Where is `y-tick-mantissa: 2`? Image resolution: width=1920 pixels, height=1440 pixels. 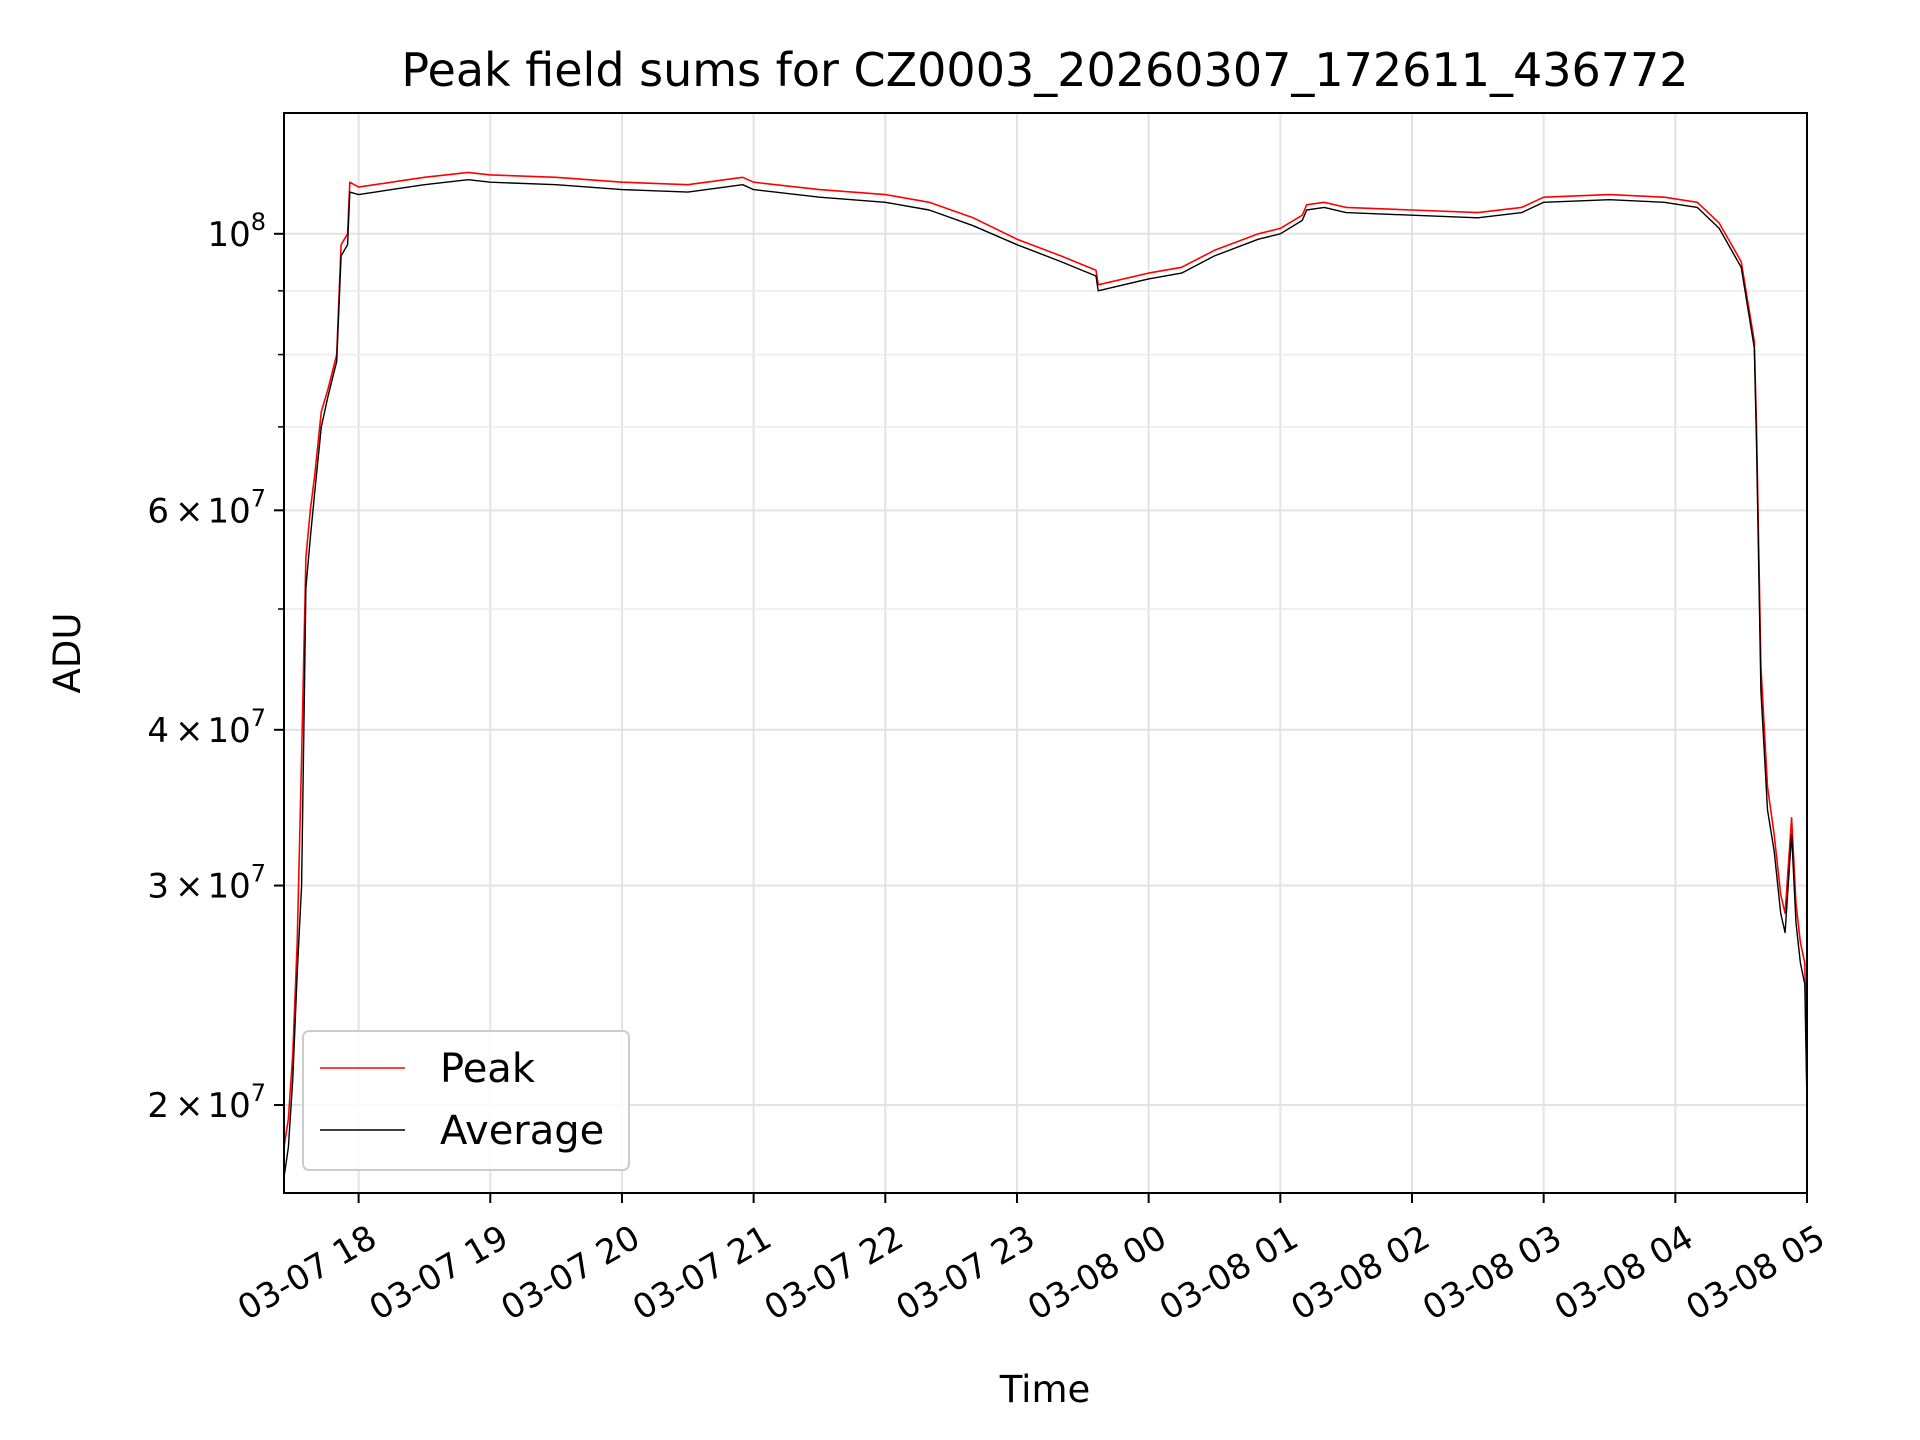
y-tick-mantissa: 2 is located at coordinates (158, 1106).